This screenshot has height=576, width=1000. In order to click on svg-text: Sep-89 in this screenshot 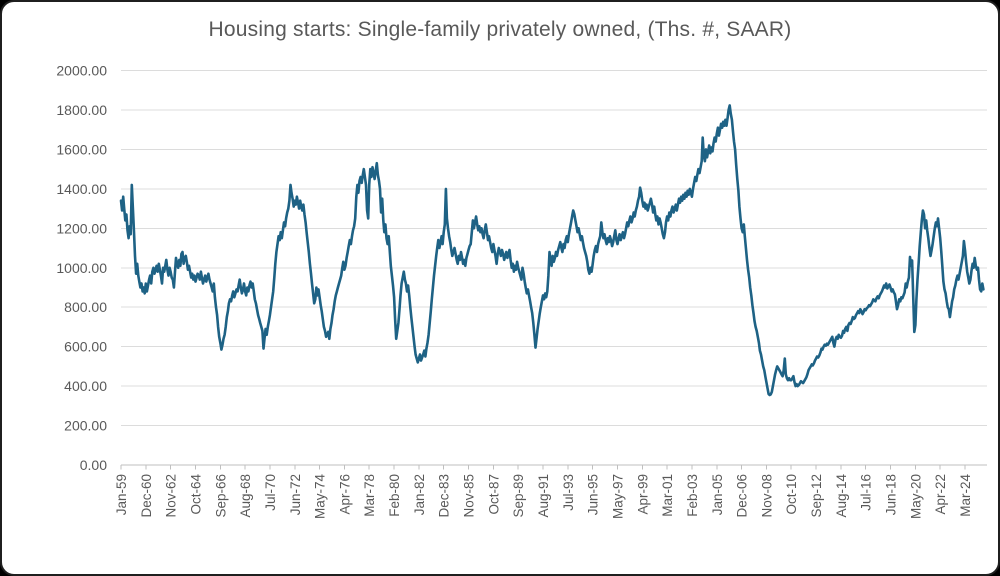, I will do `click(518, 496)`.